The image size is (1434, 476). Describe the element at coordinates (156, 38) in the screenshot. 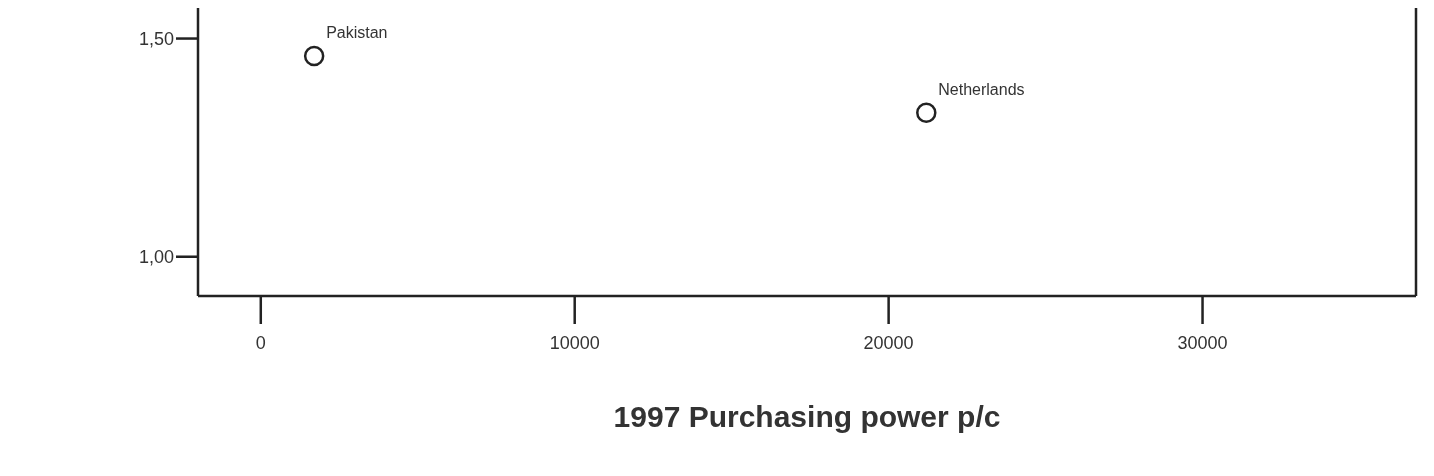

I see `y-tick-label: 1,50` at that location.